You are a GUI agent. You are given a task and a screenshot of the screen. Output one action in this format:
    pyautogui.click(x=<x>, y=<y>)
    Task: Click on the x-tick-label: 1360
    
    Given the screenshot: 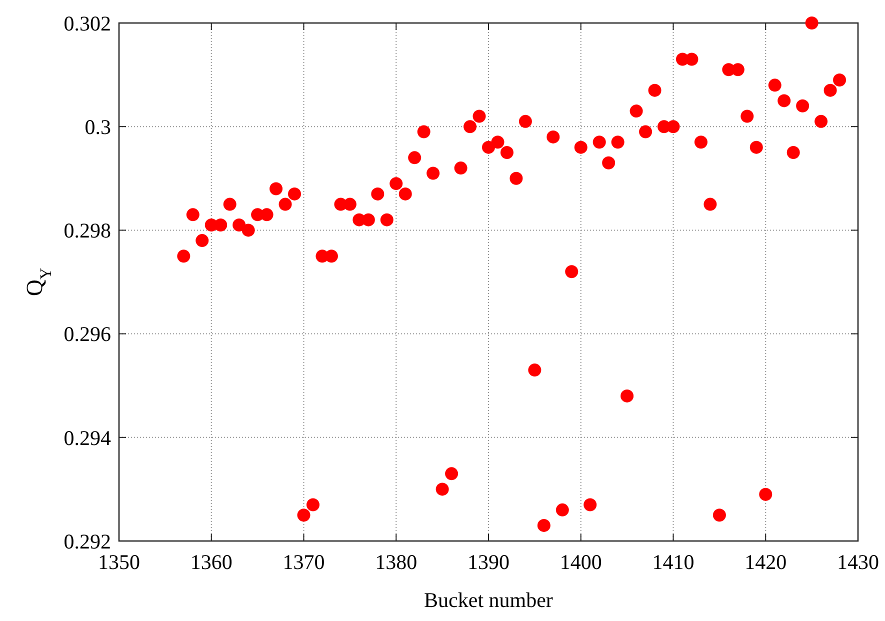 What is the action you would take?
    pyautogui.click(x=211, y=562)
    